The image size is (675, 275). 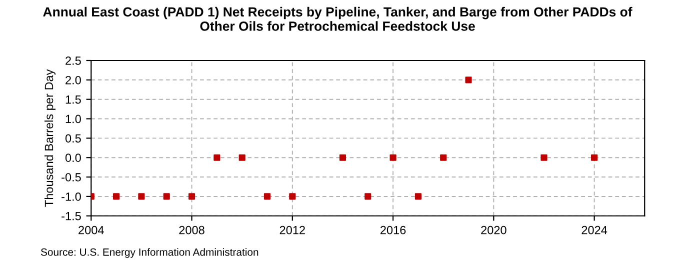 I want to click on y-tick-label: 1.5, so click(x=73, y=100).